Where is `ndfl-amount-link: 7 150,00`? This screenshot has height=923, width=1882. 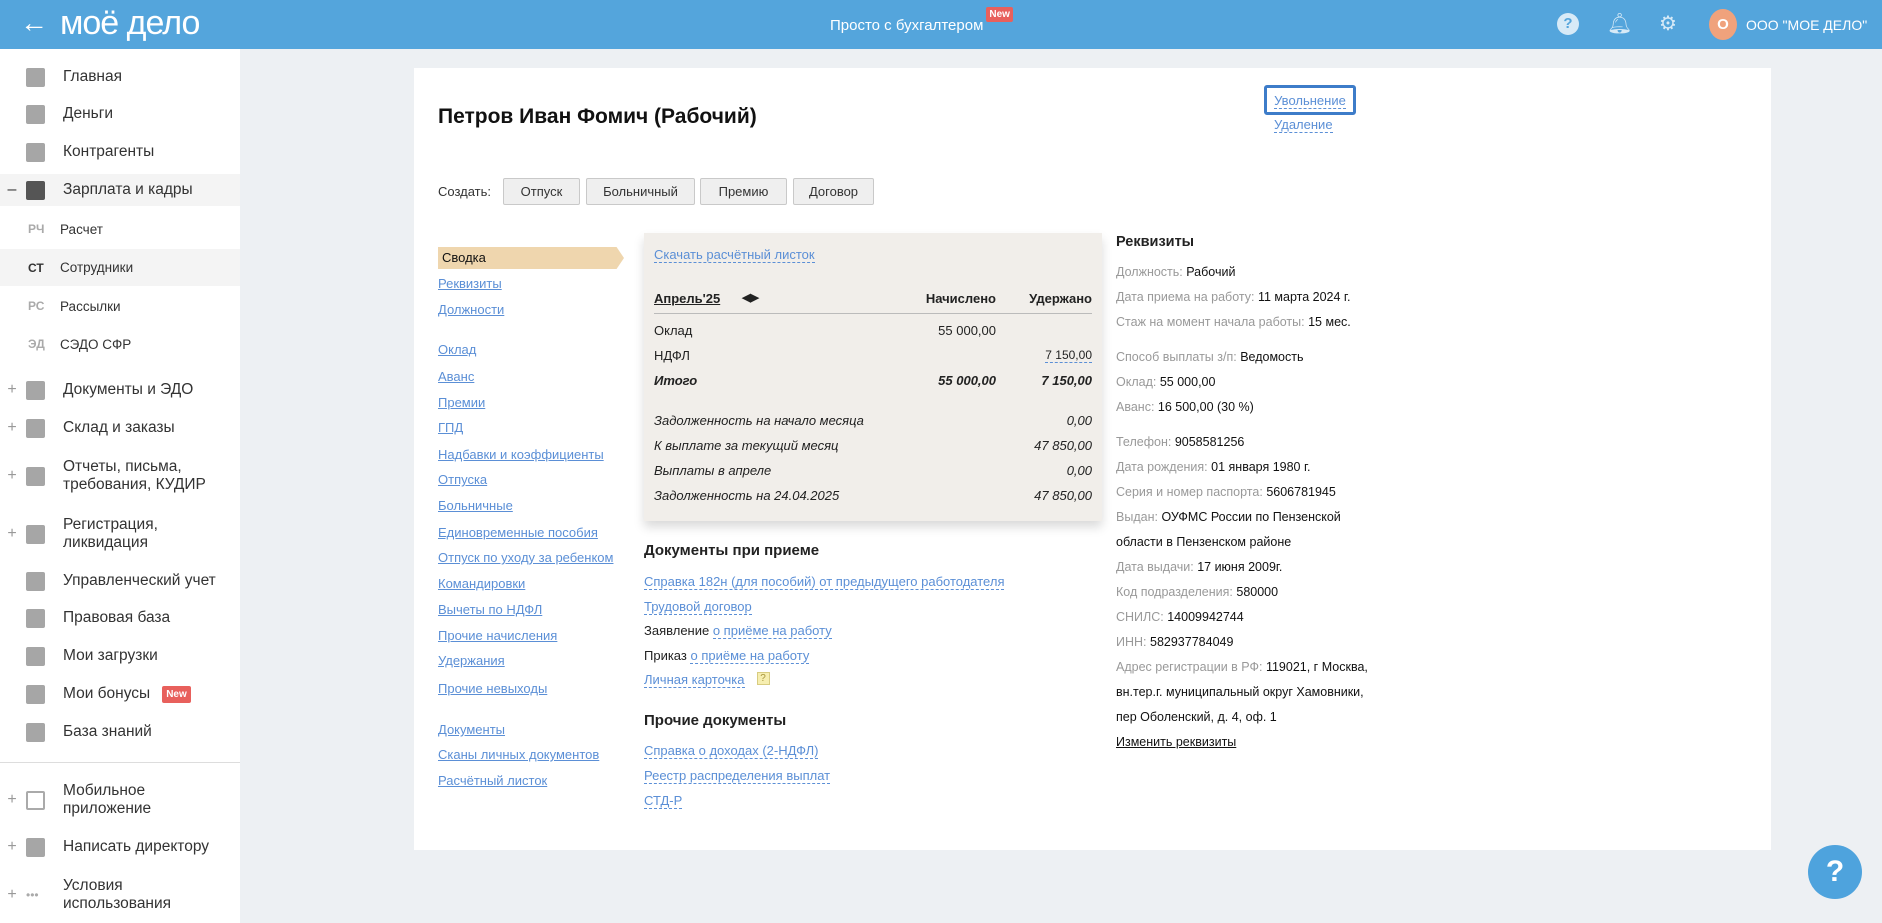
ndfl-amount-link: 7 150,00 is located at coordinates (1068, 355).